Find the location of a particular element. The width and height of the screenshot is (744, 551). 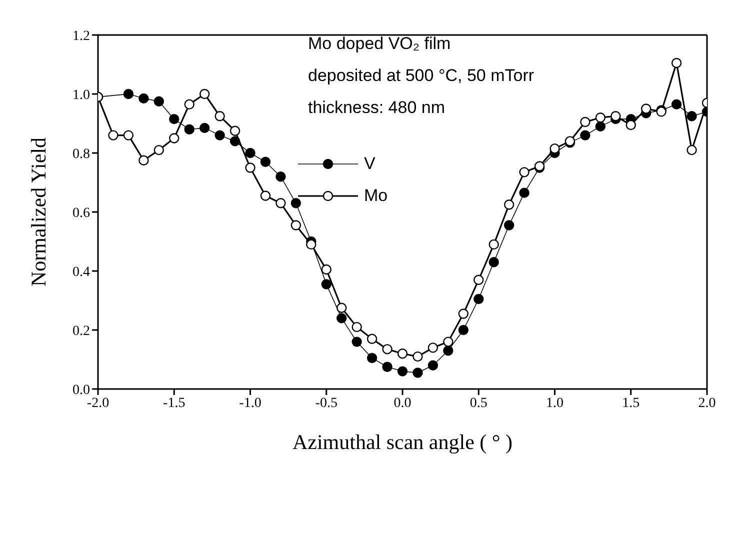

y-tick-label: 1.2 is located at coordinates (81, 36).